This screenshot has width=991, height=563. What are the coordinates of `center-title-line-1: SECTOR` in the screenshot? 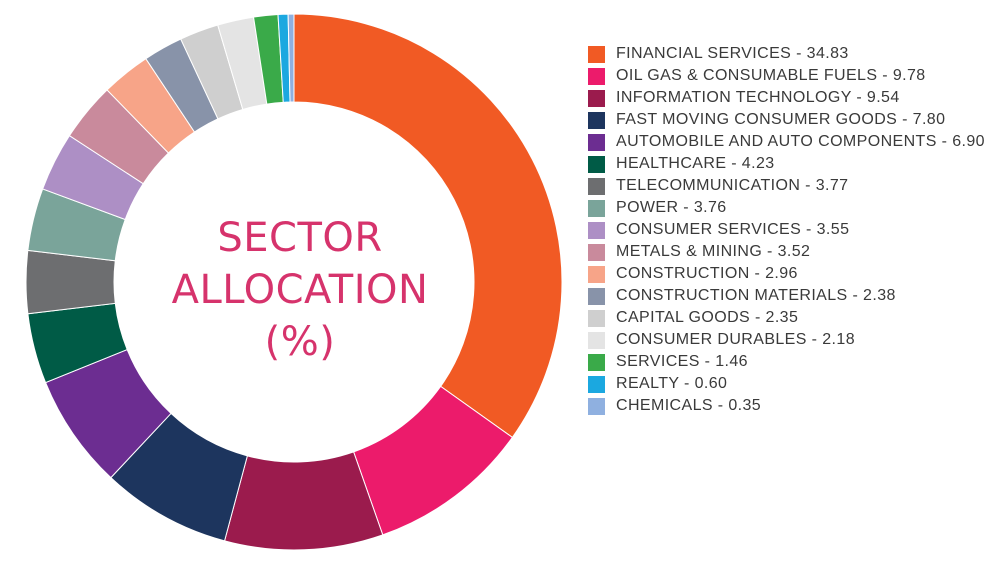 It's located at (300, 238).